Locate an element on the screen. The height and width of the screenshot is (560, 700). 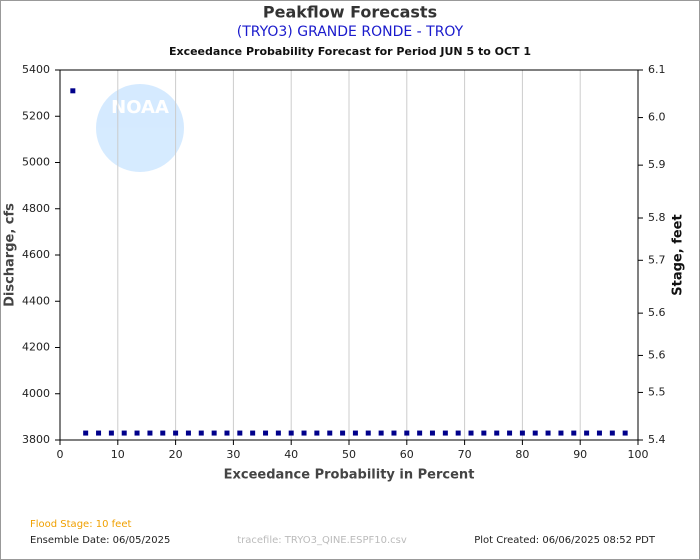
tracefile: tracefile: TRYO3_QINE.ESPF10.csv is located at coordinates (322, 540).